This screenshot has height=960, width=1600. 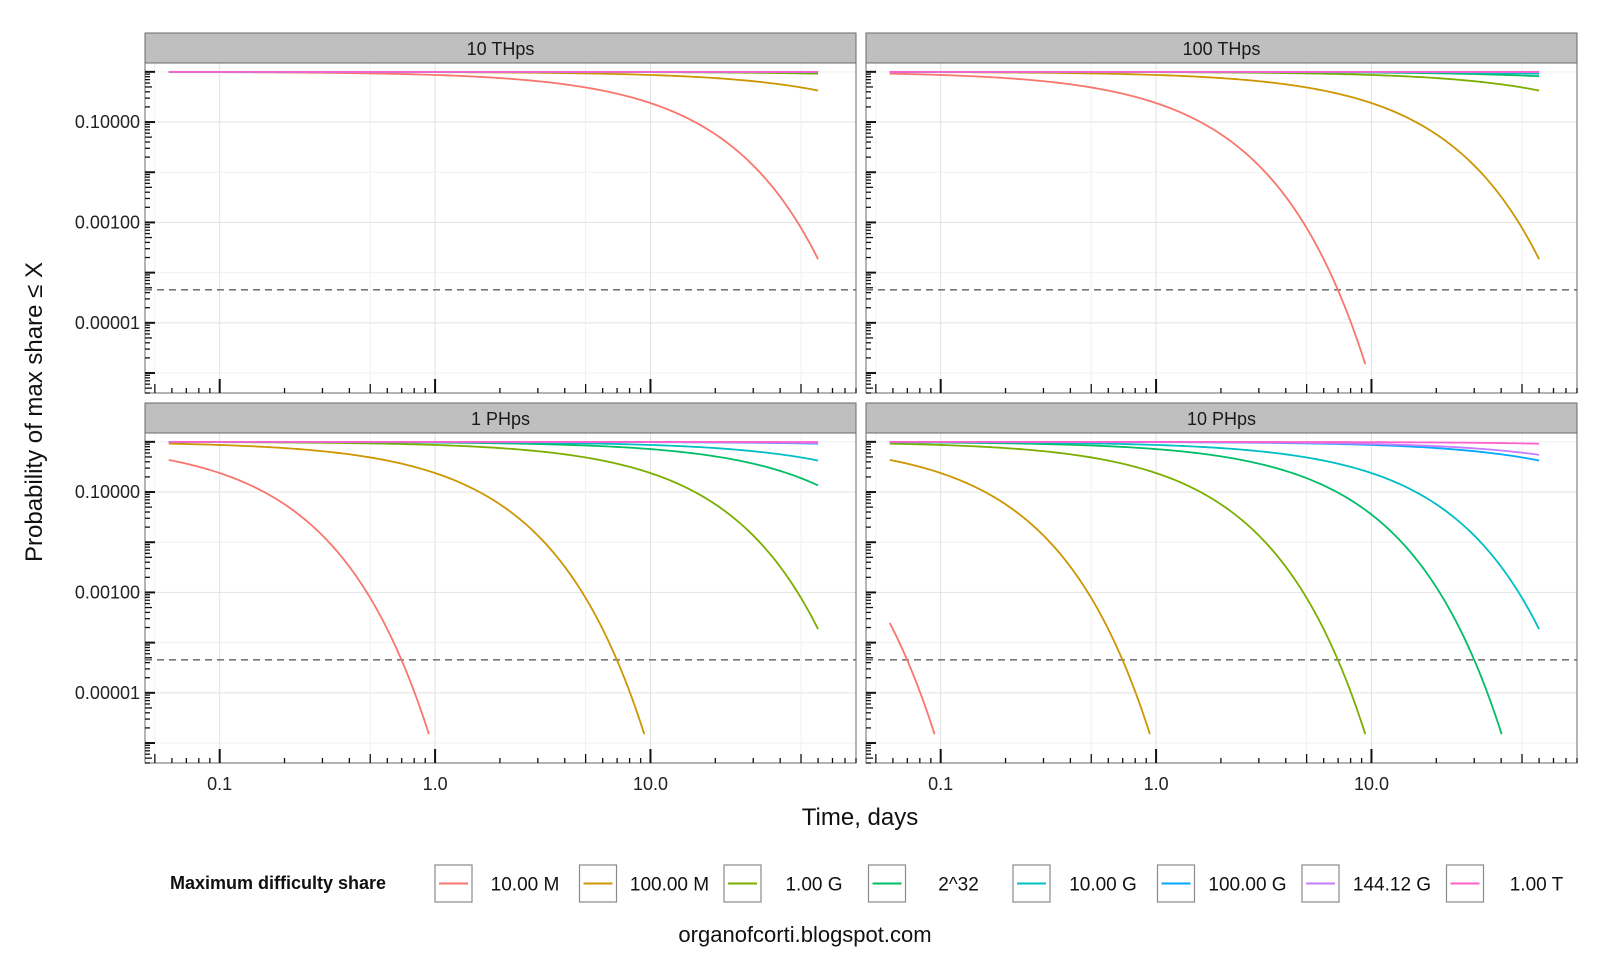 I want to click on facet-label: 10 THps, so click(x=501, y=49).